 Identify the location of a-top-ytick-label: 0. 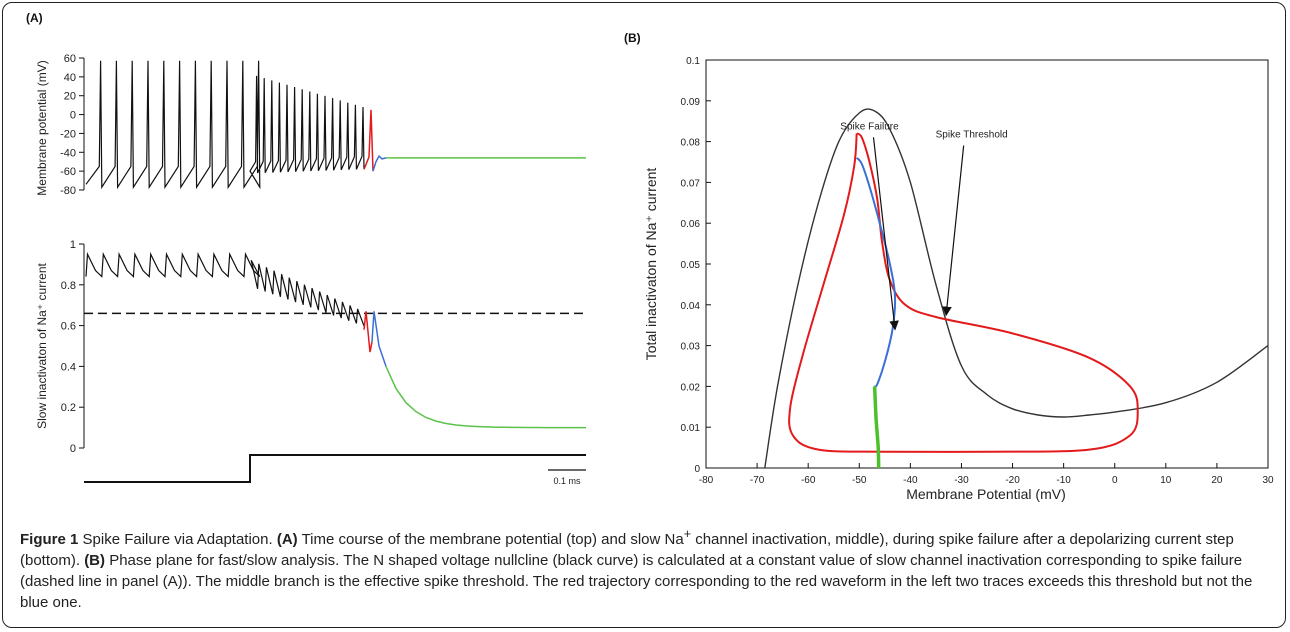
(73, 116).